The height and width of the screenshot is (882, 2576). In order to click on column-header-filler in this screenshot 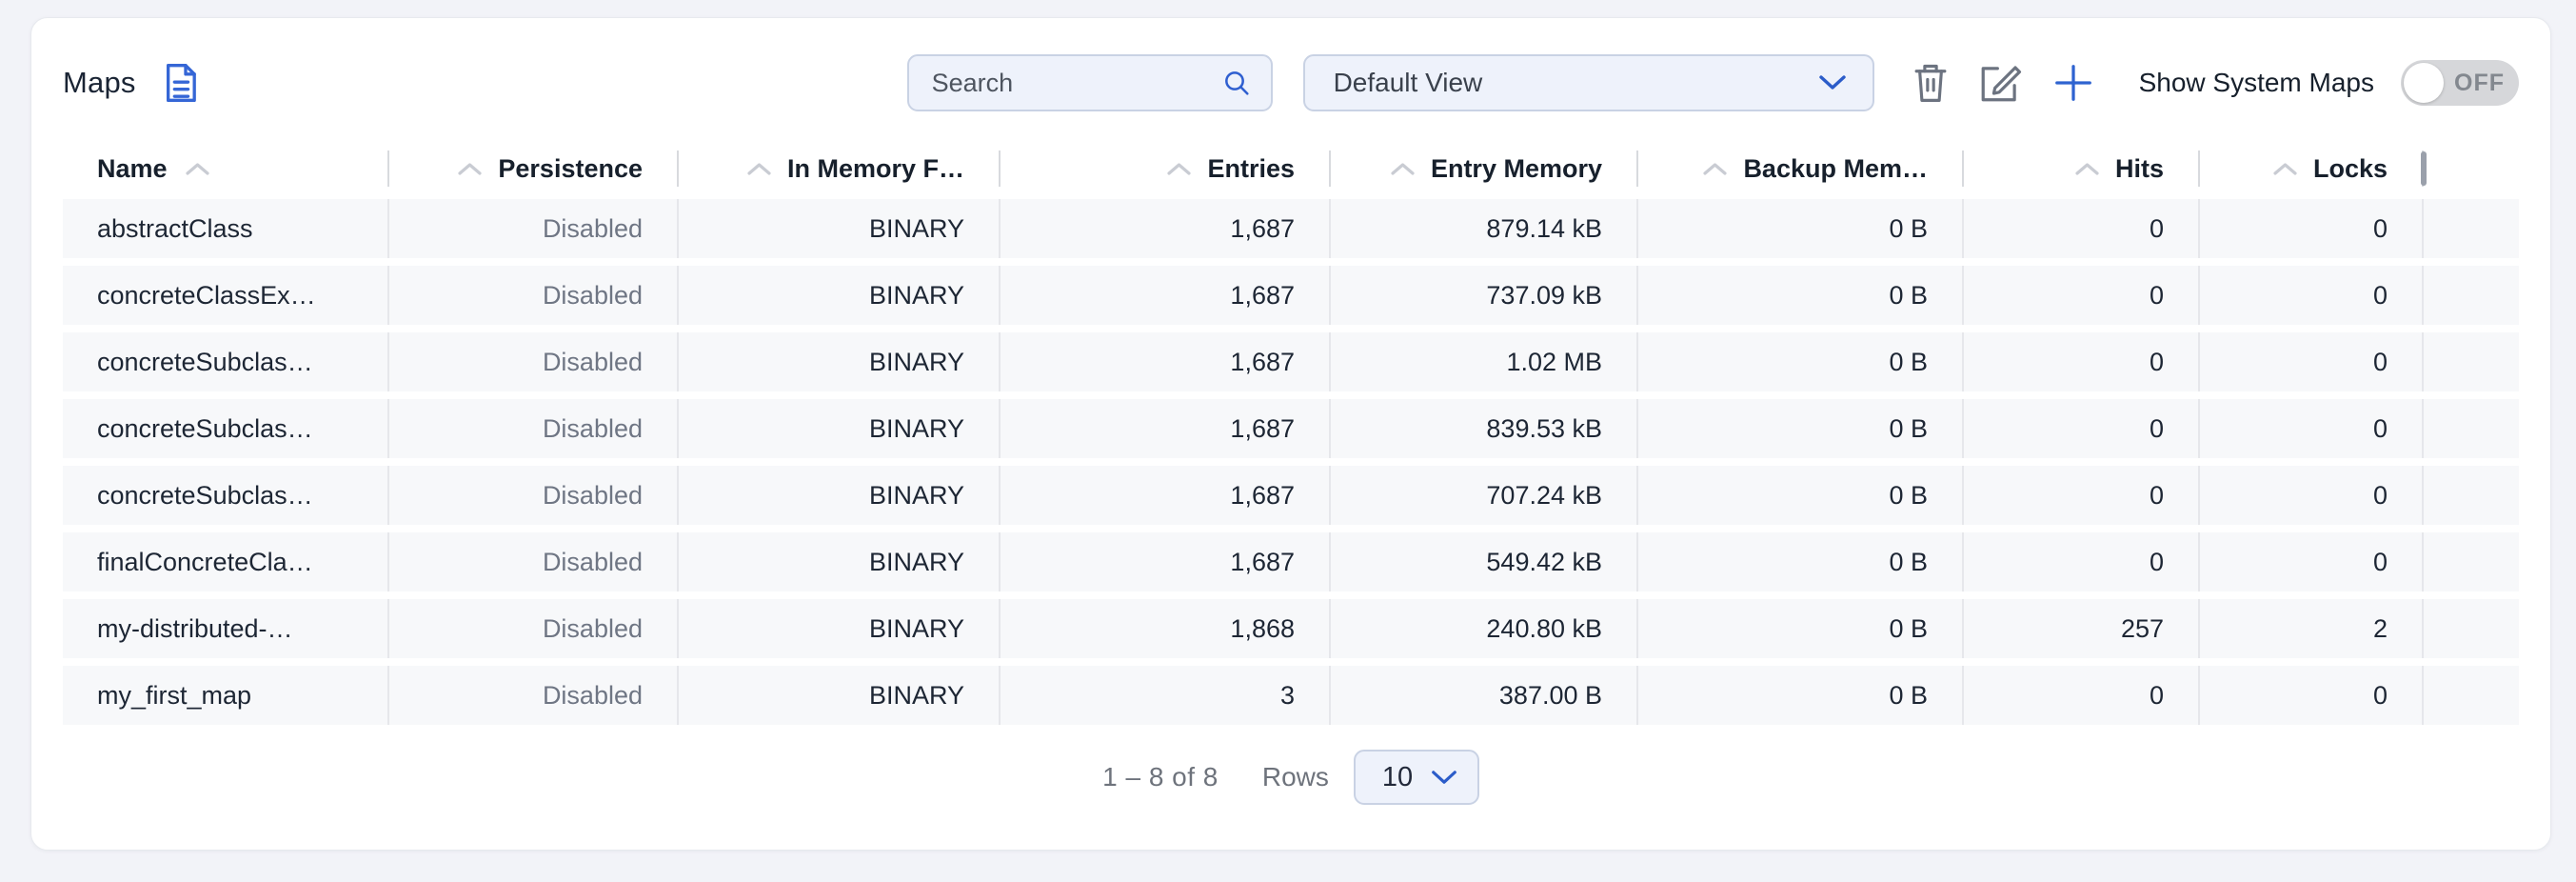, I will do `click(2471, 168)`.